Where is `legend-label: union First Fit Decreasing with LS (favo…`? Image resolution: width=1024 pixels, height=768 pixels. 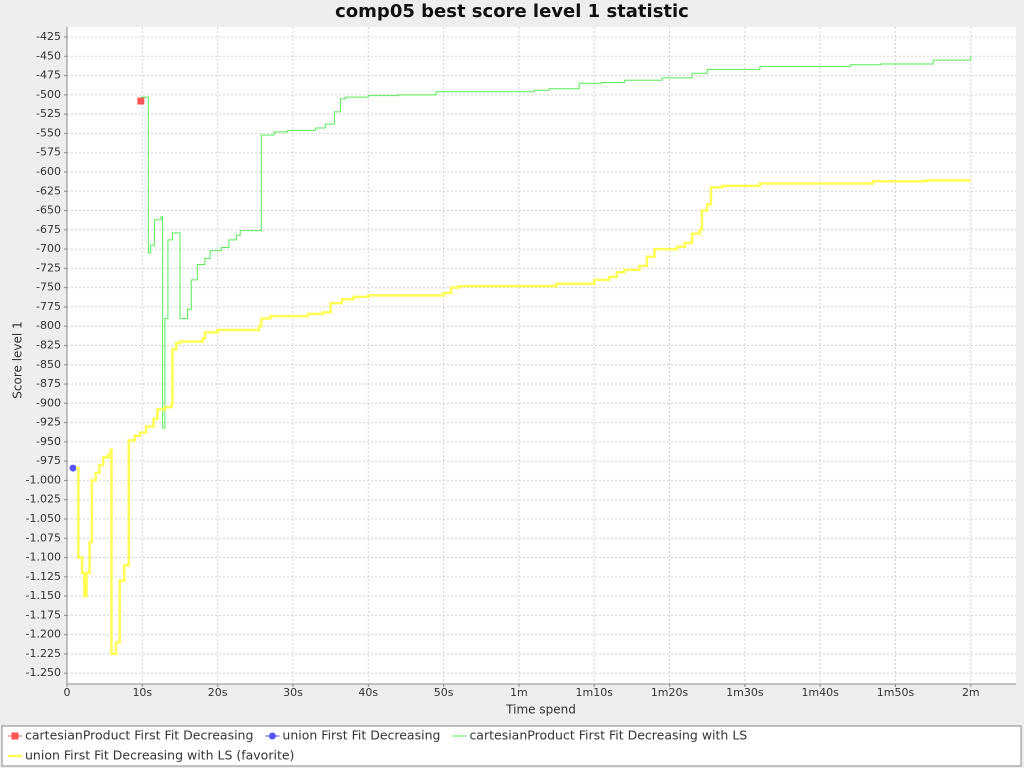
legend-label: union First Fit Decreasing with LS (favo… is located at coordinates (159, 755).